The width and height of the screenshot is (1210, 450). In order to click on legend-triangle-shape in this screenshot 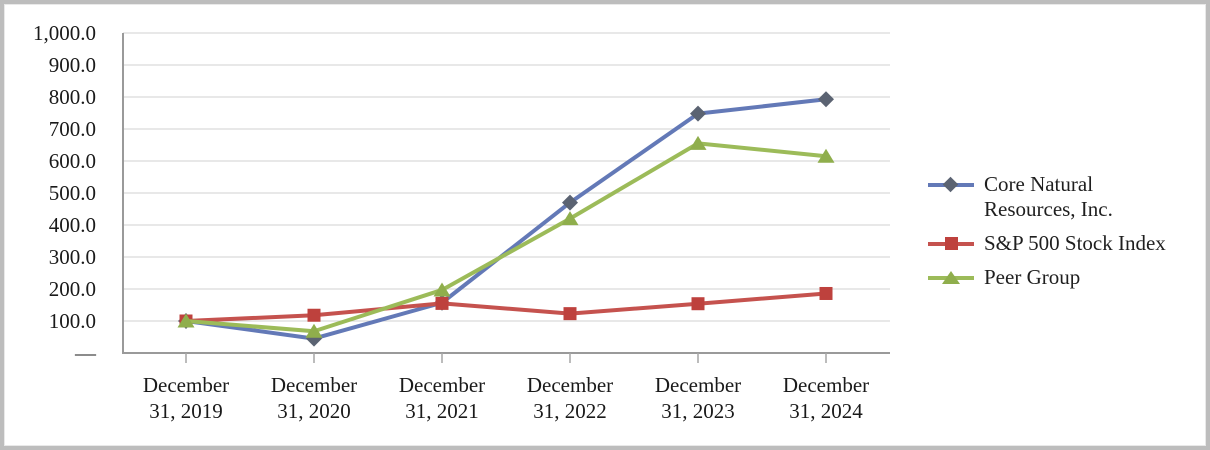, I will do `click(951, 277)`.